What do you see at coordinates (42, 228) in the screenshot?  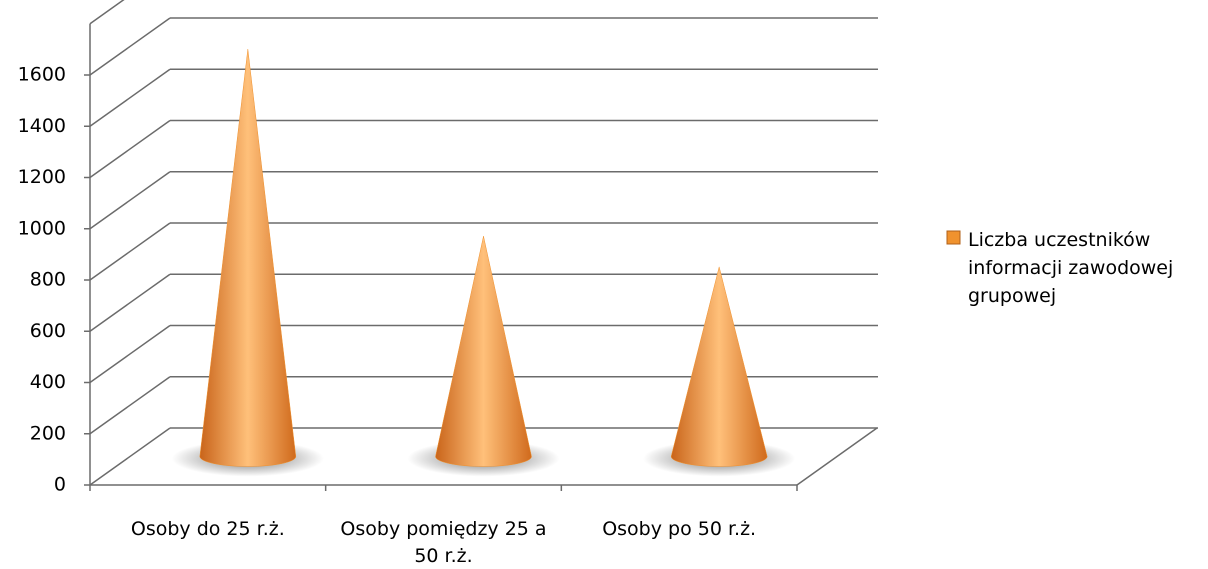 I see `y-tick-label: 1000` at bounding box center [42, 228].